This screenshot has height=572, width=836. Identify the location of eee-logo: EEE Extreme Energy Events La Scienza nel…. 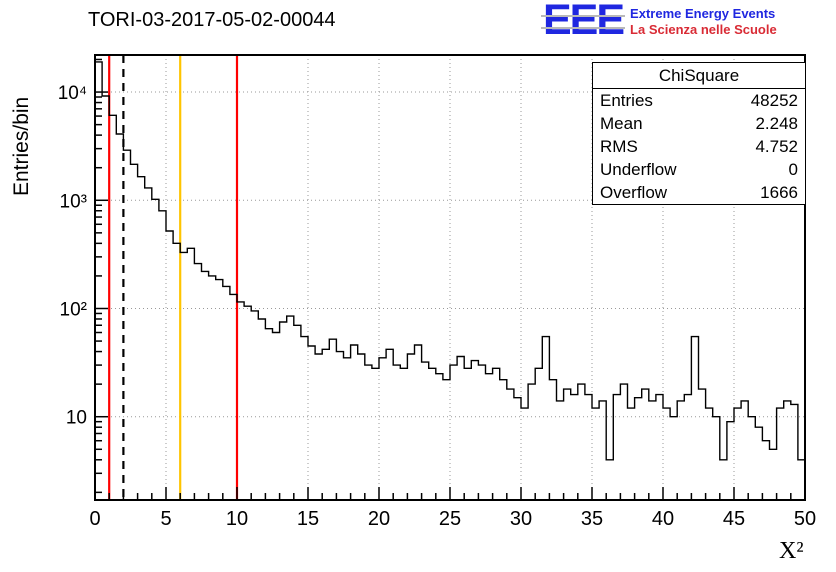
(659, 21).